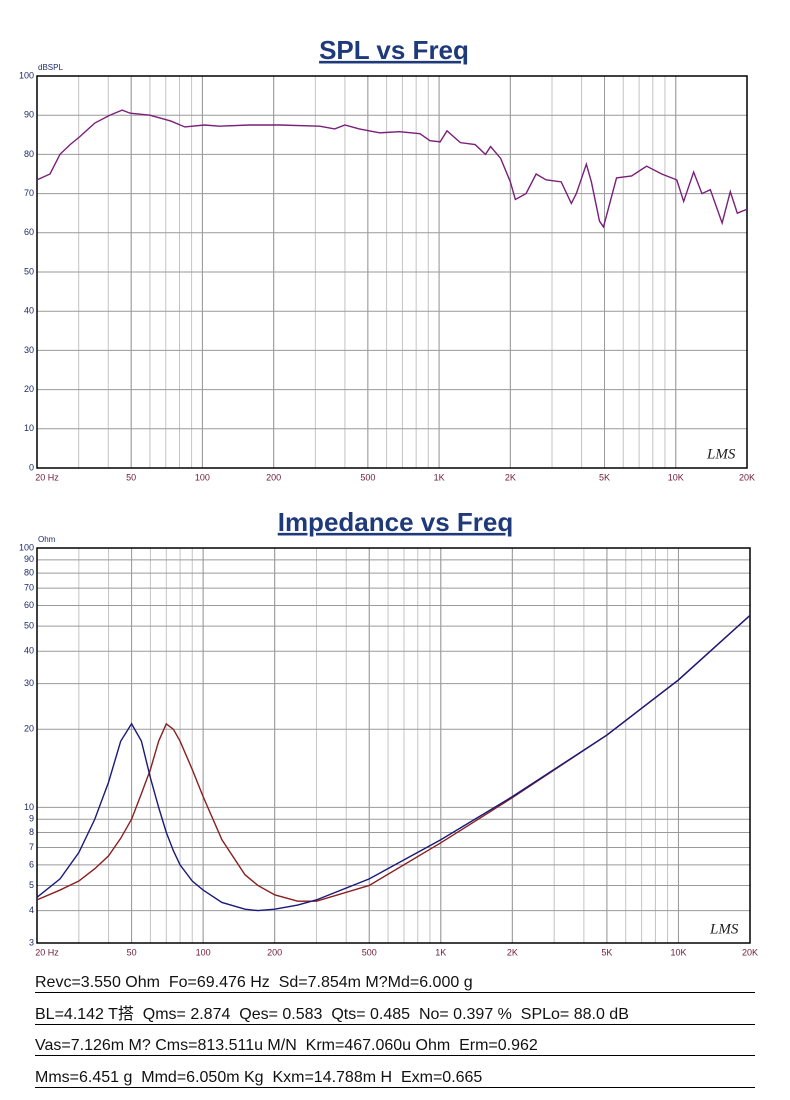 This screenshot has width=790, height=1100. I want to click on y-tick-label: 7, so click(31, 847).